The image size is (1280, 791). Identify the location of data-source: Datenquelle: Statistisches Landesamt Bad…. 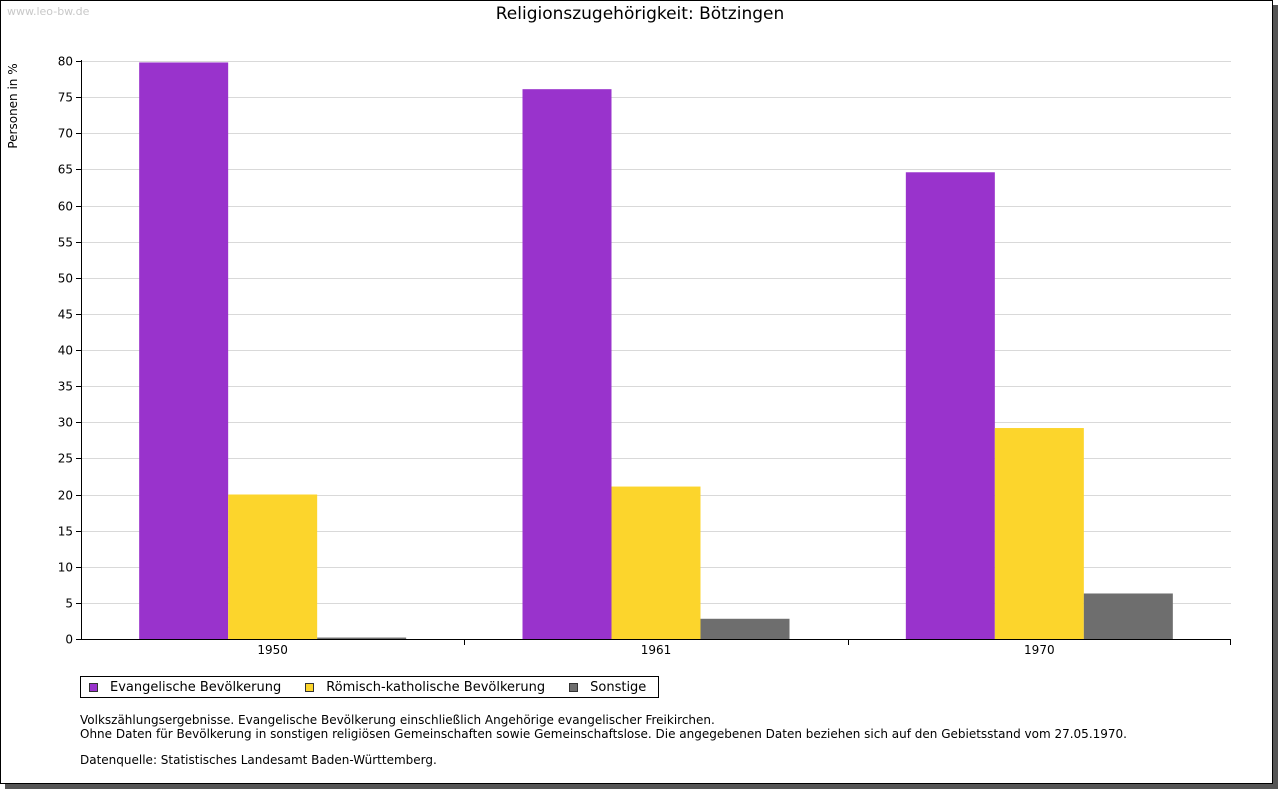
(258, 760).